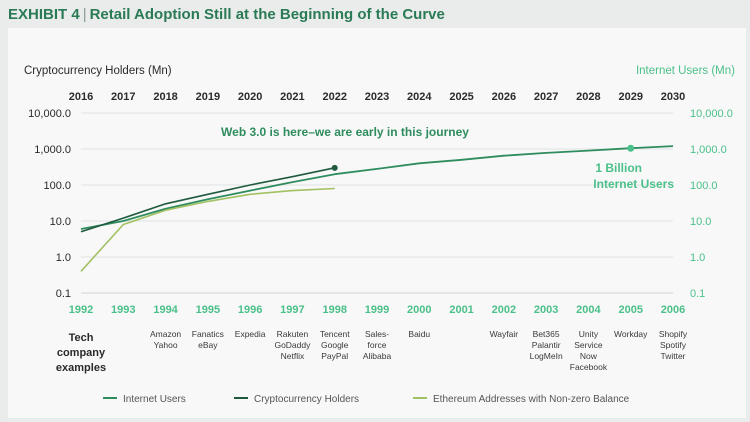 The image size is (750, 422). What do you see at coordinates (673, 334) in the screenshot?
I see `company-2006-0: Shopify` at bounding box center [673, 334].